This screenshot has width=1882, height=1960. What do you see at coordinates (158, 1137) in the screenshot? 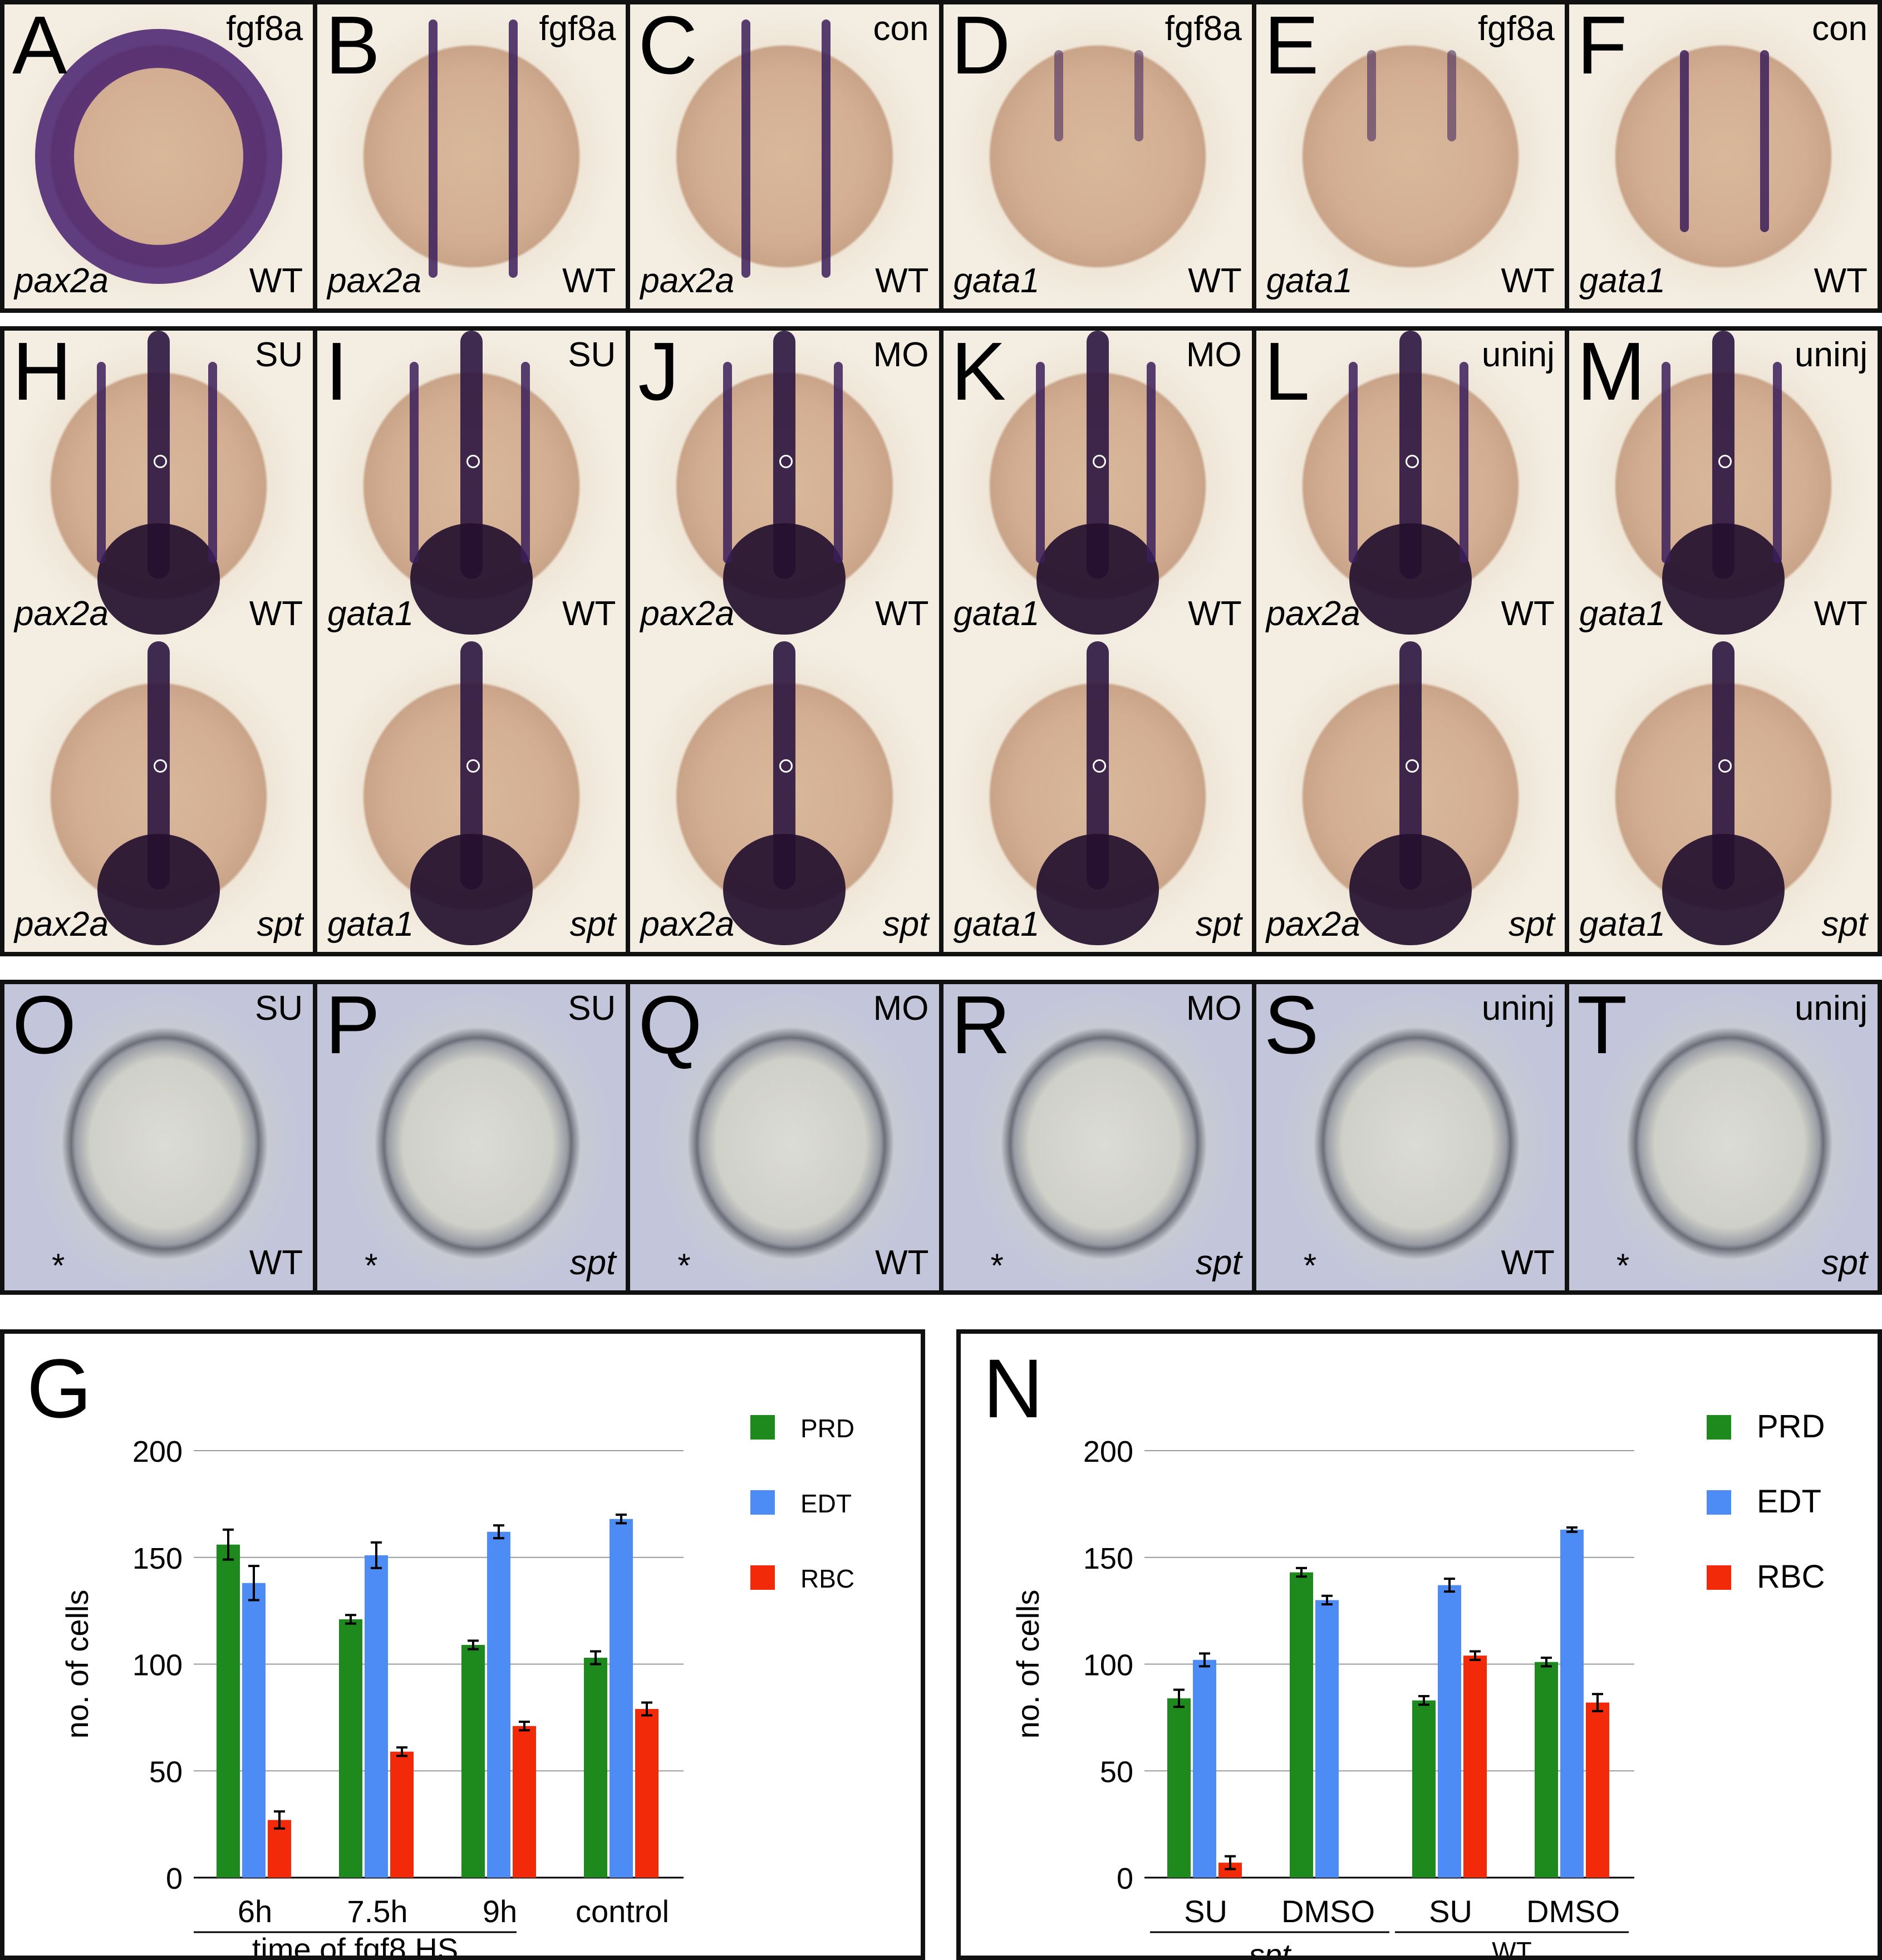
I see `panel-o: O SU WT *` at bounding box center [158, 1137].